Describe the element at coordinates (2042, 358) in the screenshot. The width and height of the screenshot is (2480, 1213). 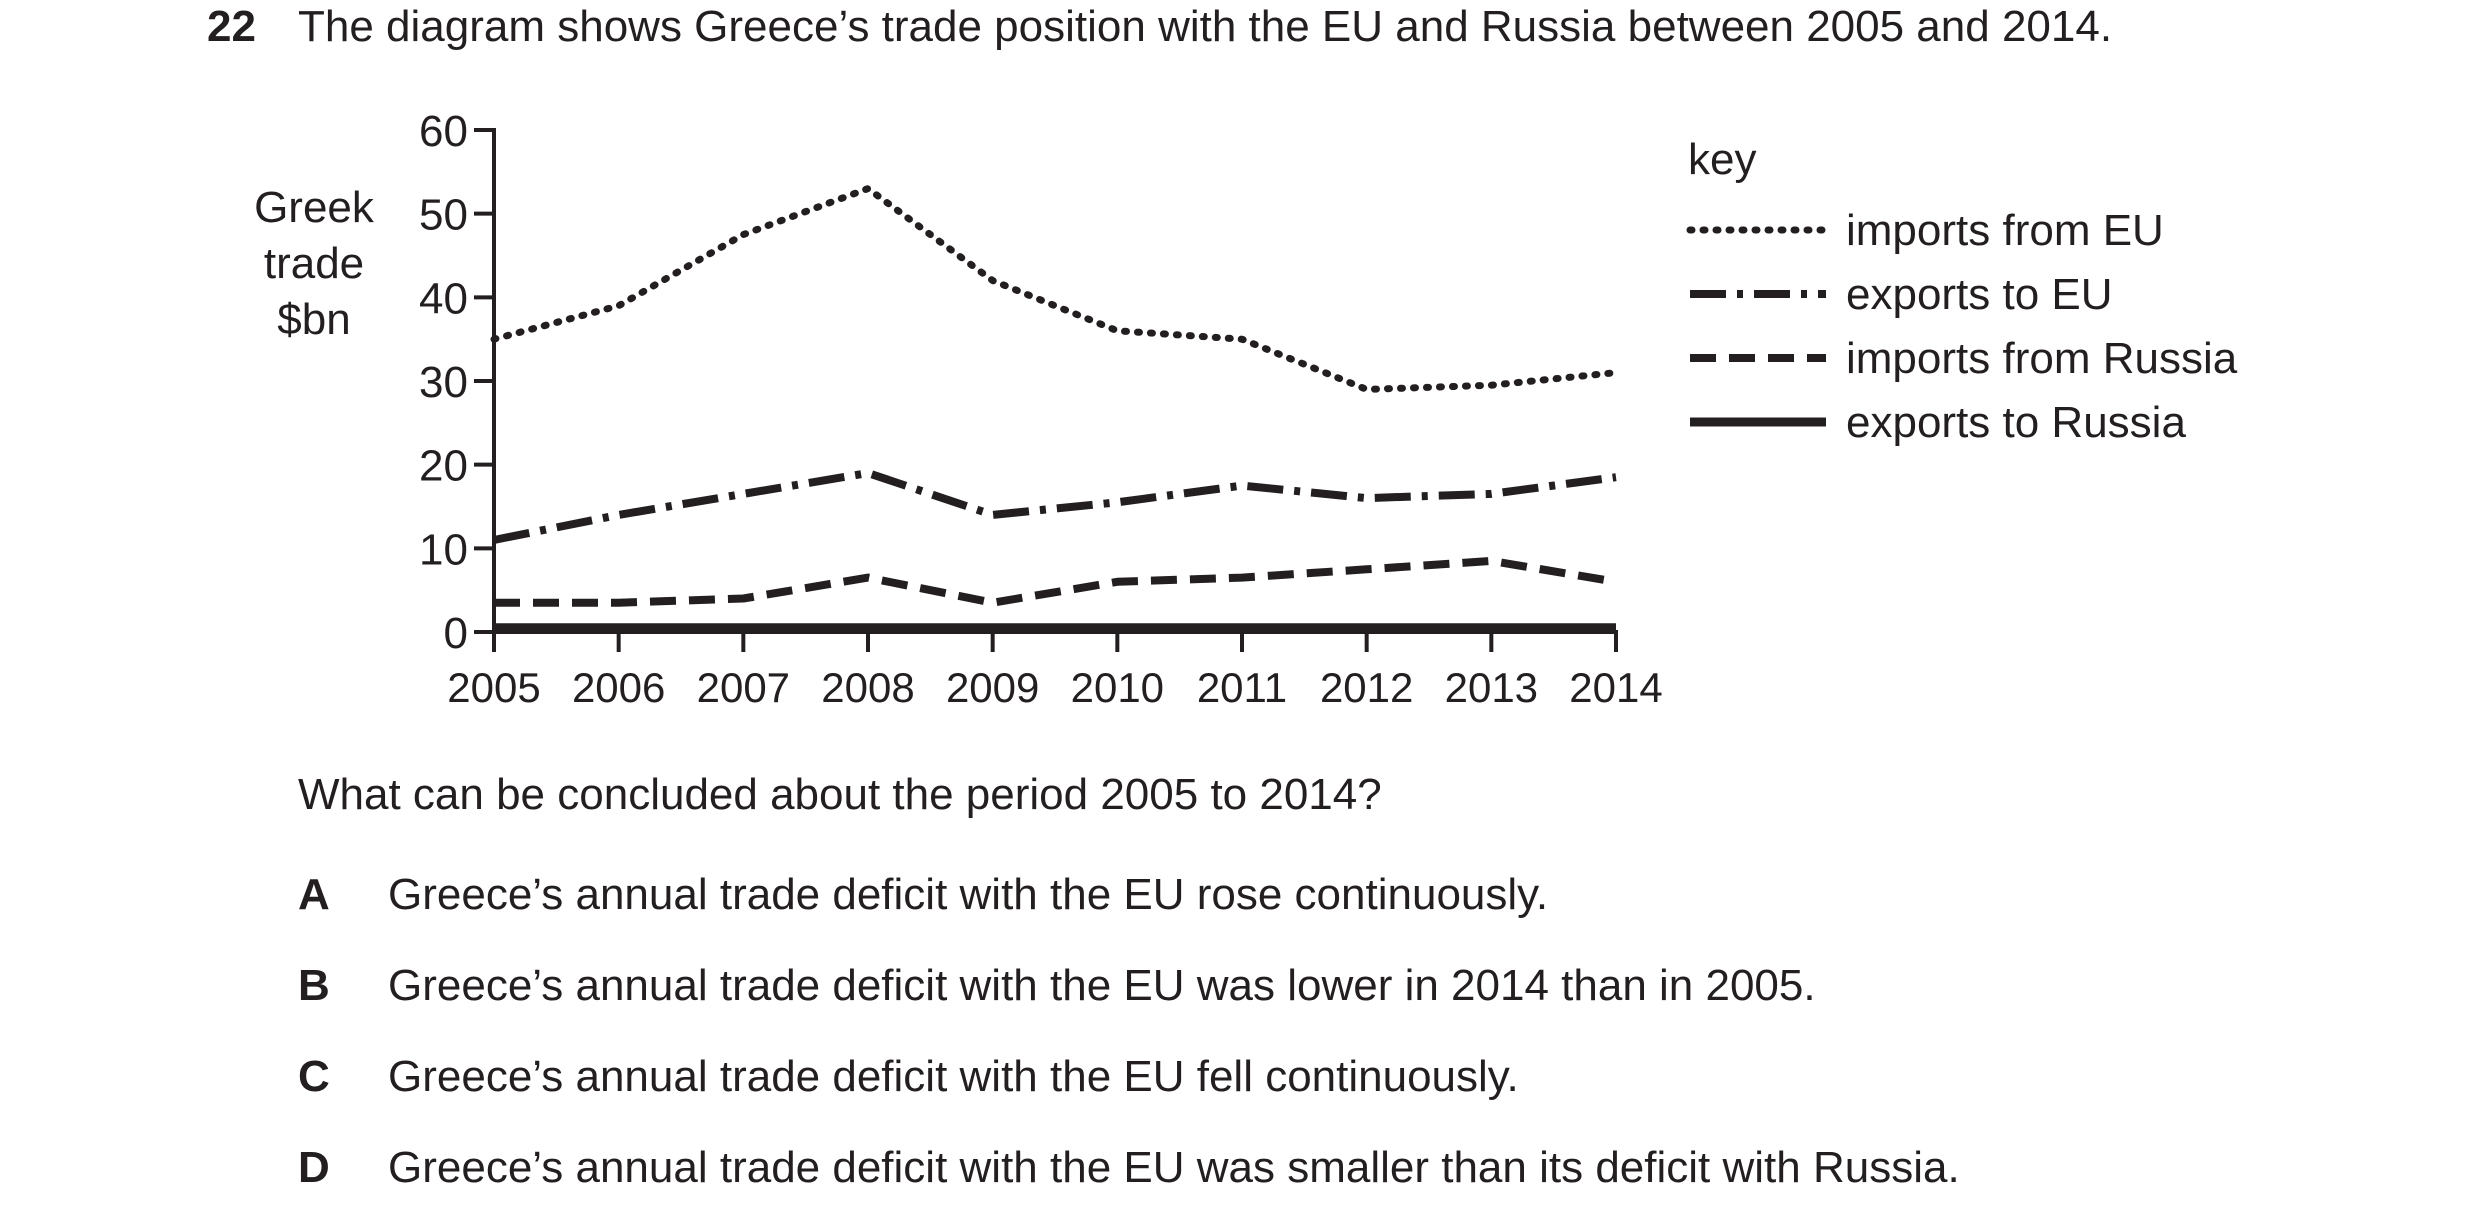
I see `legend-label: imports from Russia` at that location.